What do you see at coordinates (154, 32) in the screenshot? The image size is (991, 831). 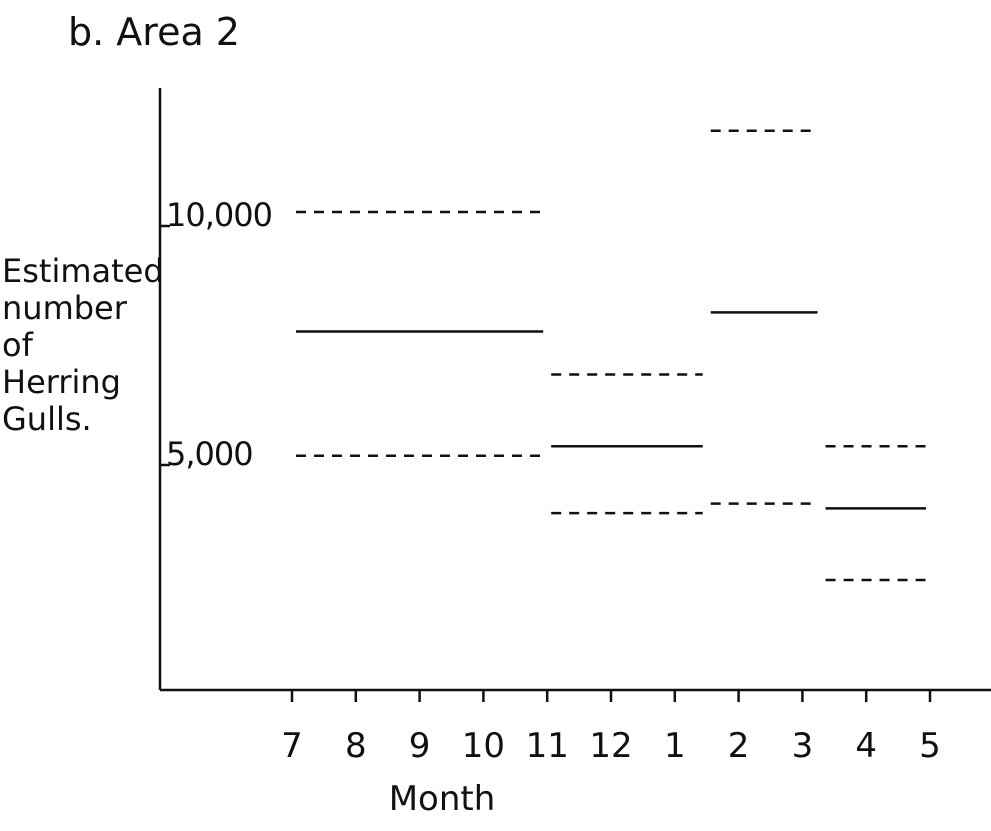 I see `chart-title: b. Area 2` at bounding box center [154, 32].